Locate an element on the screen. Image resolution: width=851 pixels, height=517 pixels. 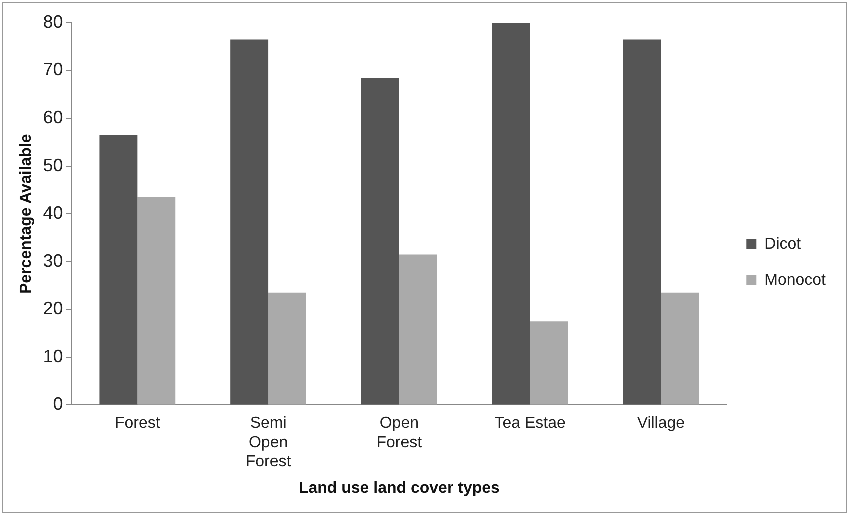
x-tick-label: Forest is located at coordinates (137, 423).